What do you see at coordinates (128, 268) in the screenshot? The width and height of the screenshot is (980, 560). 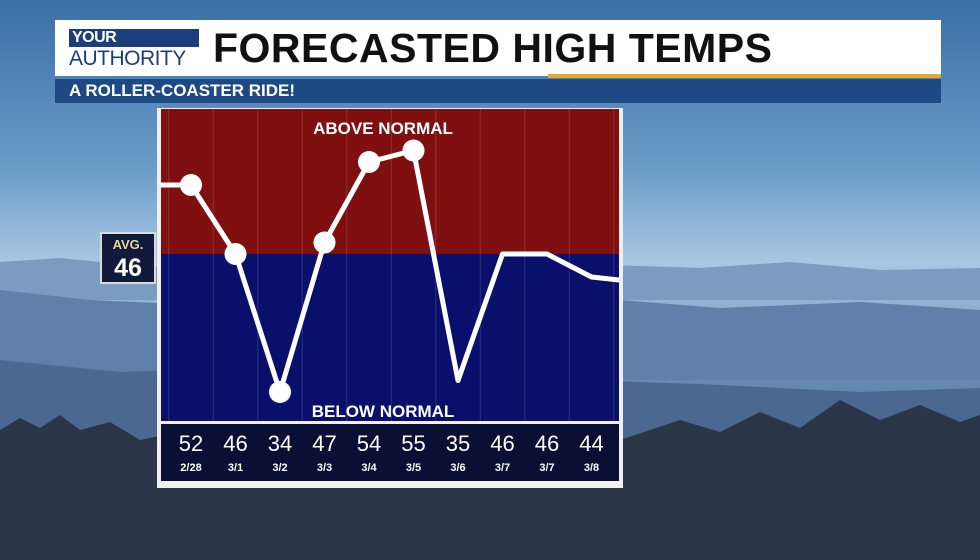 I see `average-value: 46` at bounding box center [128, 268].